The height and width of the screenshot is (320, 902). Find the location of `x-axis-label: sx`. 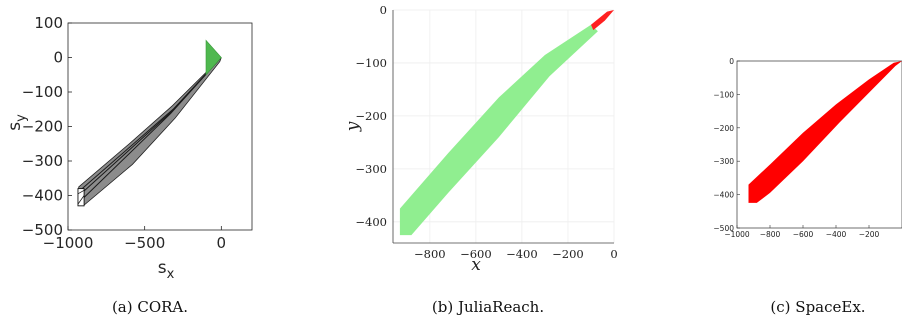

x-axis-label: sx is located at coordinates (166, 270).